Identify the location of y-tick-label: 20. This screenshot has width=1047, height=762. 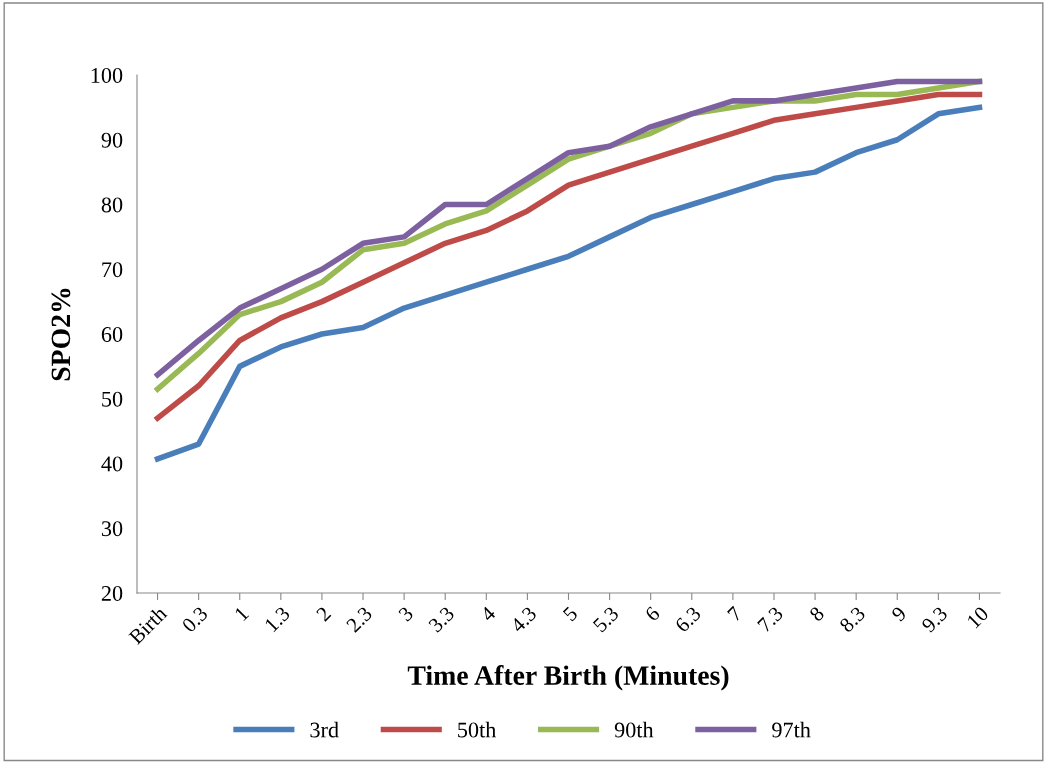
(112, 593).